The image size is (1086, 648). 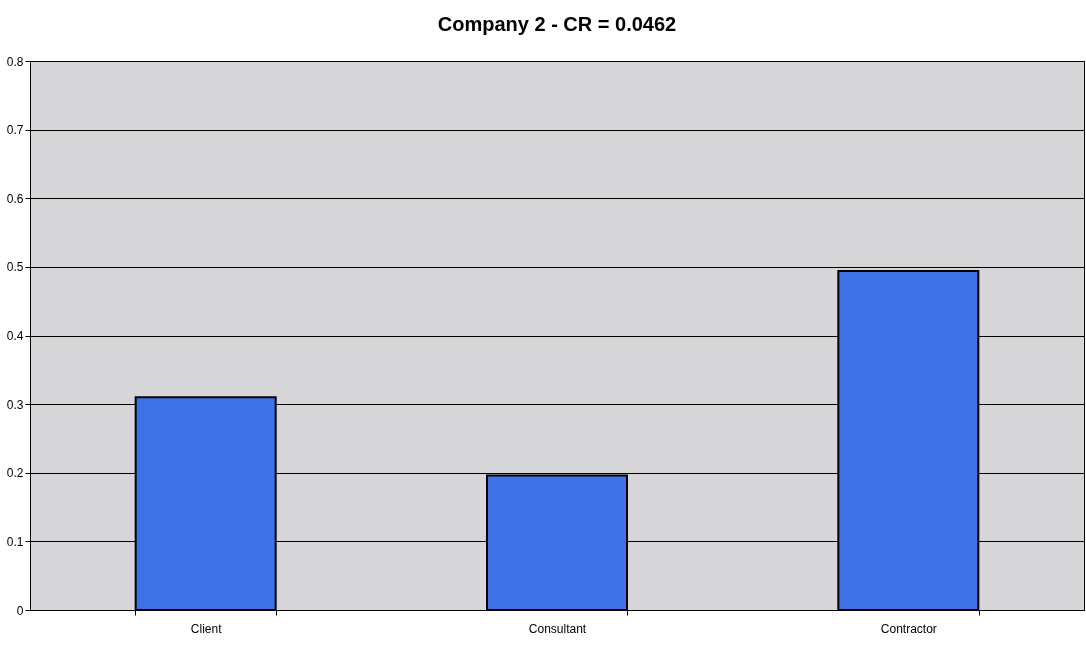 I want to click on y-tick-label: 0.7, so click(x=15, y=130).